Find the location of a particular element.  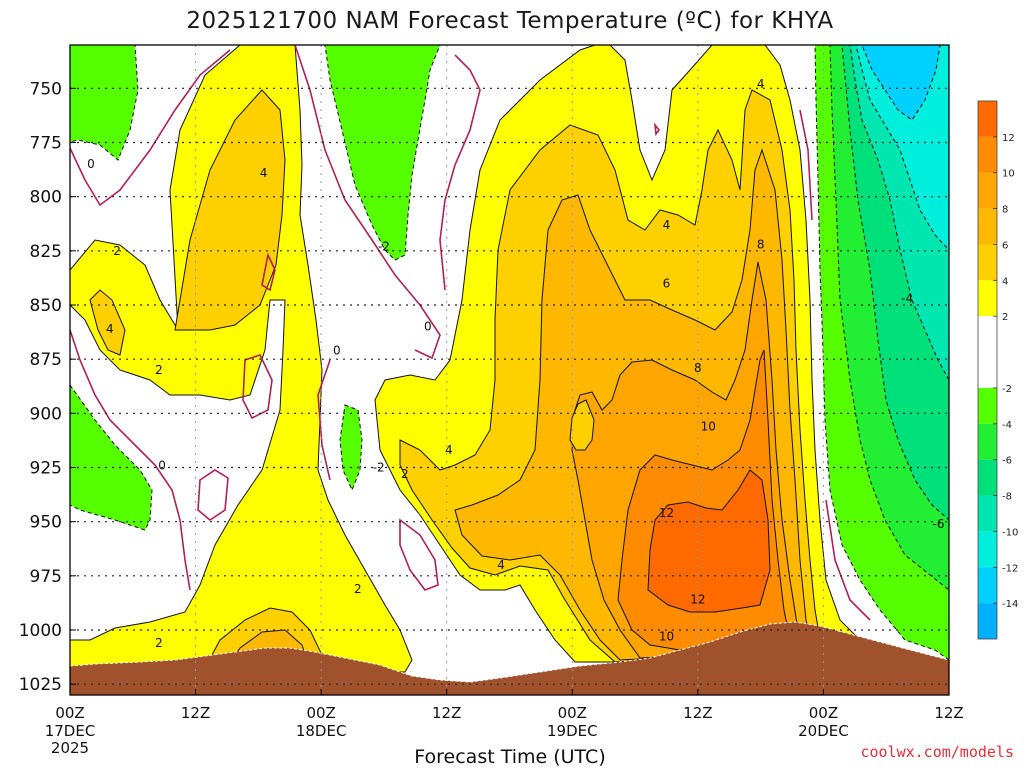

colorbar-tick-label: 12 is located at coordinates (1008, 138).